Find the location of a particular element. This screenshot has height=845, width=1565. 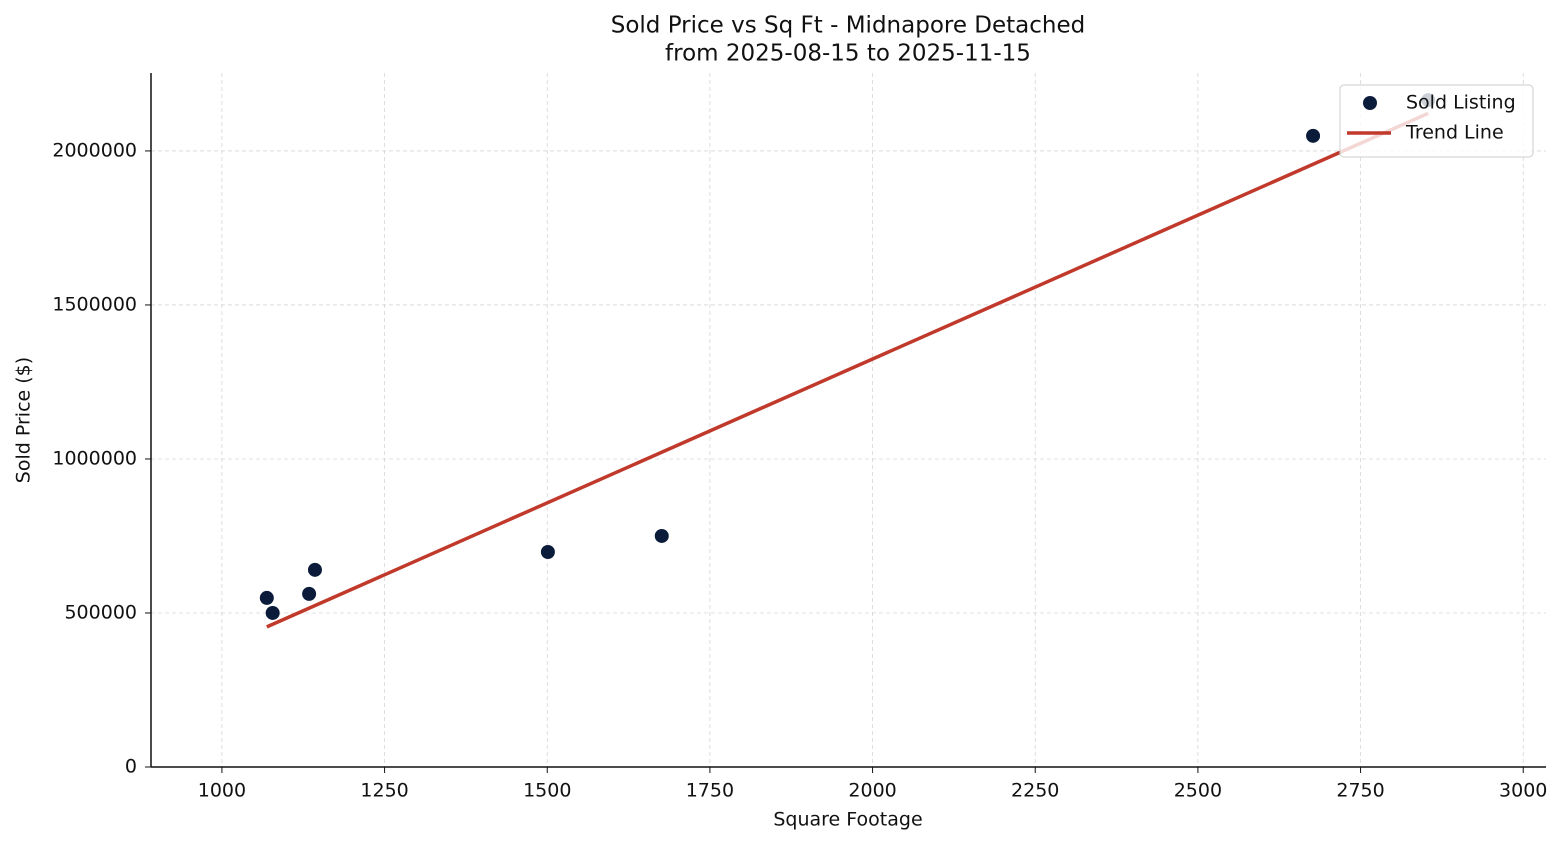

legend-label: Sold Listing is located at coordinates (1461, 103).